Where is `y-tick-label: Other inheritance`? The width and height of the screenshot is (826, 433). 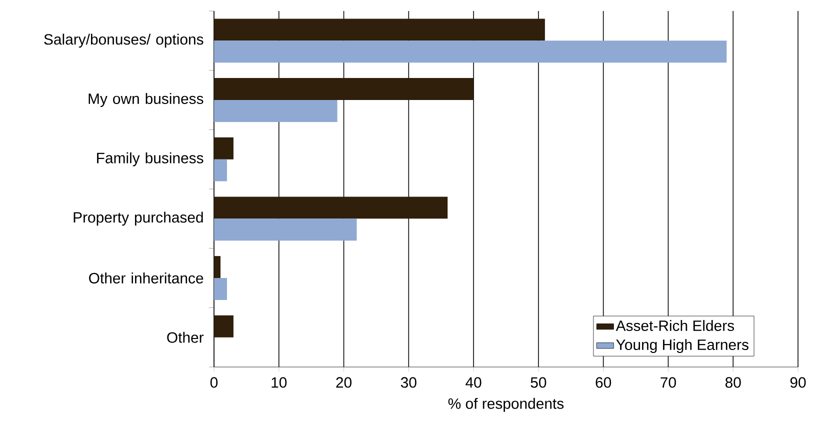 y-tick-label: Other inheritance is located at coordinates (146, 278).